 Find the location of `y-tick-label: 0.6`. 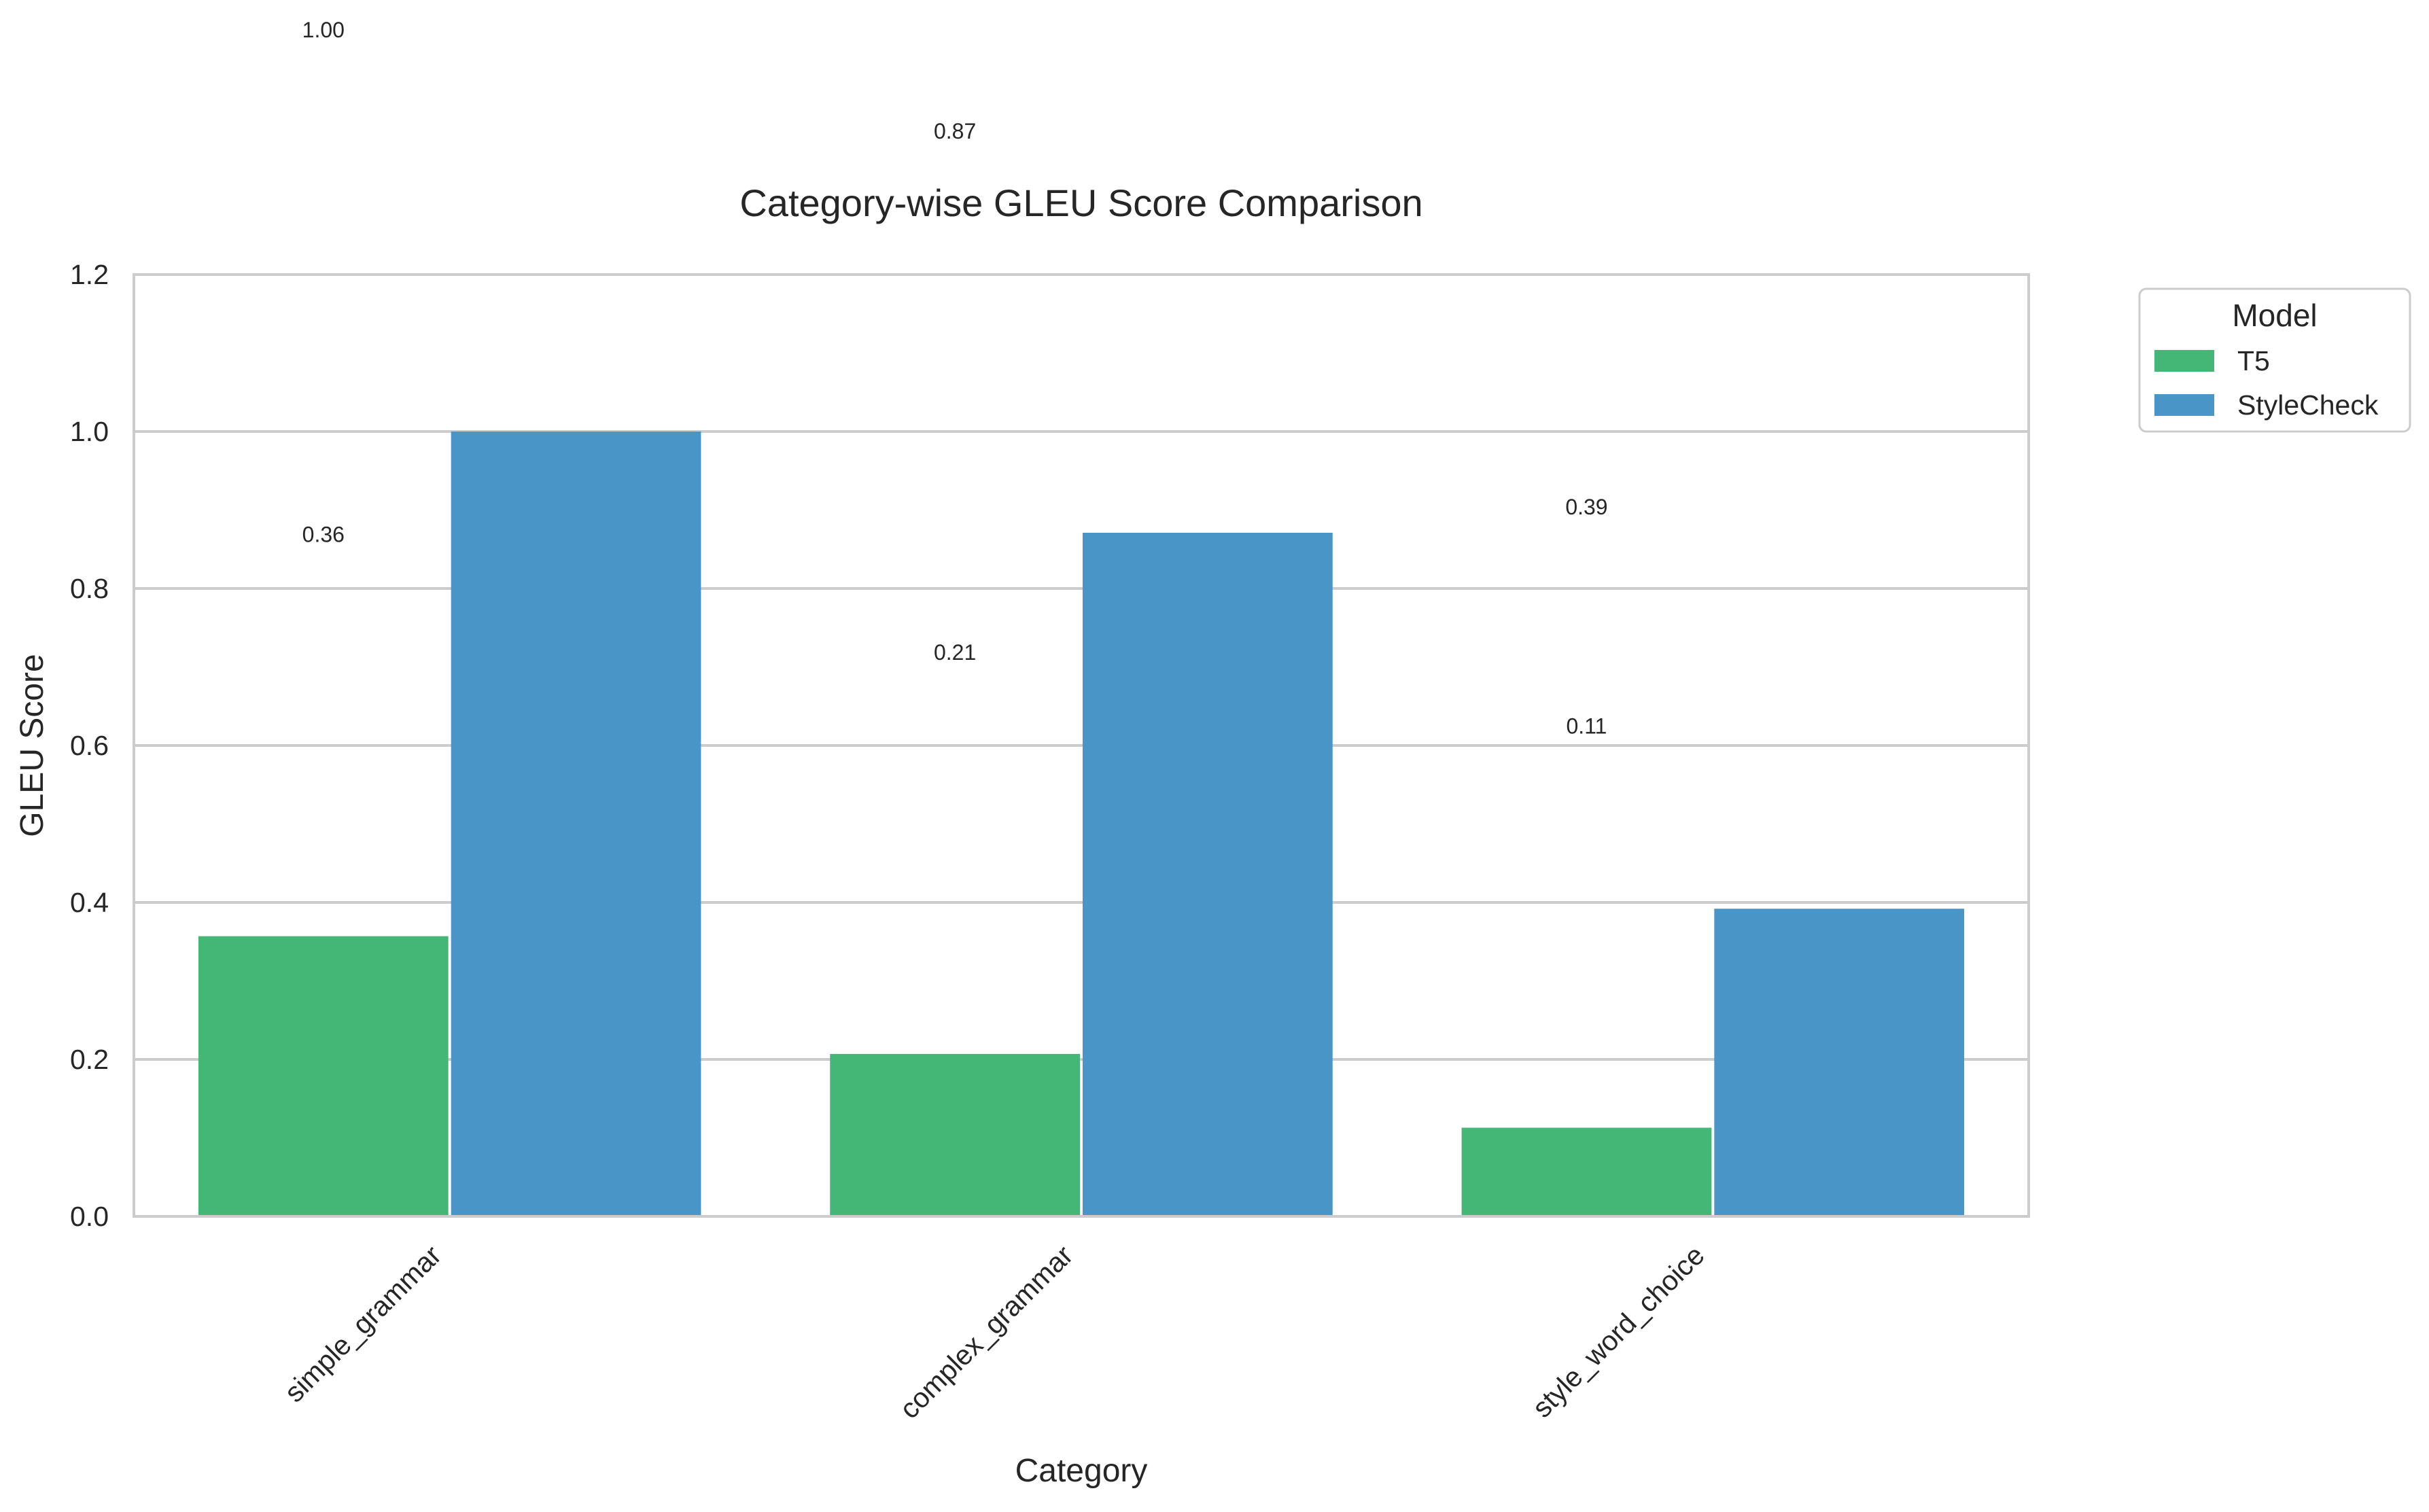

y-tick-label: 0.6 is located at coordinates (89, 745).